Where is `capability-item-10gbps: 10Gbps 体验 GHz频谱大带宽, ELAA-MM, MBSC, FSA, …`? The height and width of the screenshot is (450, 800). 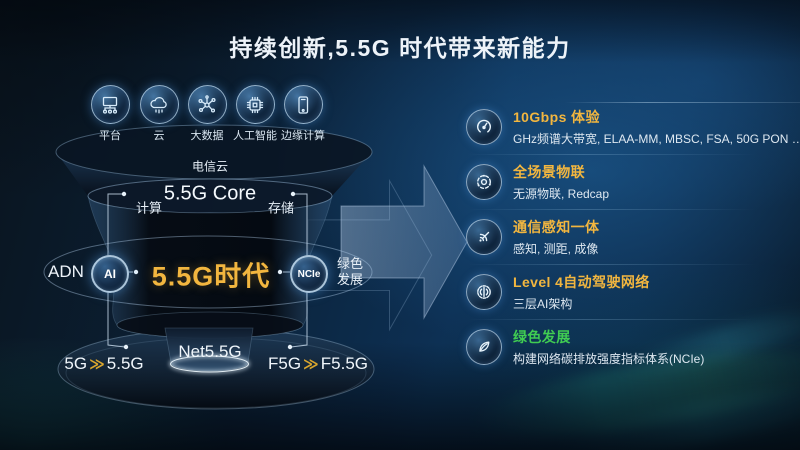 capability-item-10gbps: 10Gbps 体验 GHz频谱大带宽, ELAA-MM, MBSC, FSA, … is located at coordinates (633, 129).